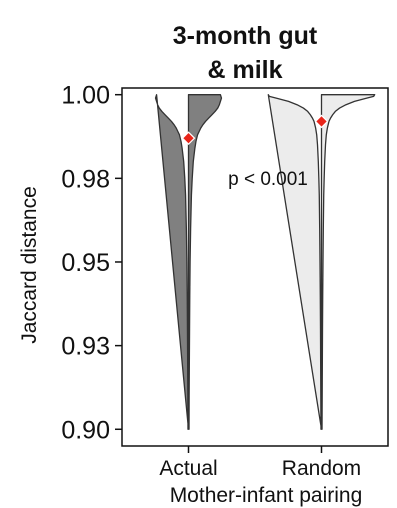  What do you see at coordinates (266, 495) in the screenshot?
I see `x-axis-label: Mother-infant pairing` at bounding box center [266, 495].